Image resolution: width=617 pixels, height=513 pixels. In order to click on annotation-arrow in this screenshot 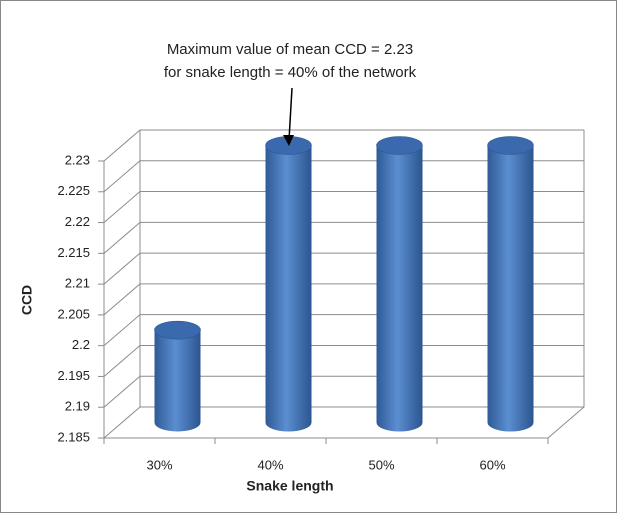, I will do `click(290, 114)`.